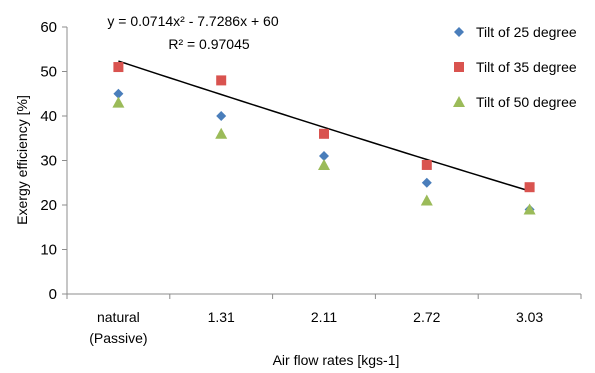 Image resolution: width=595 pixels, height=373 pixels. I want to click on x-tick-label: natural (Passive), so click(118, 327).